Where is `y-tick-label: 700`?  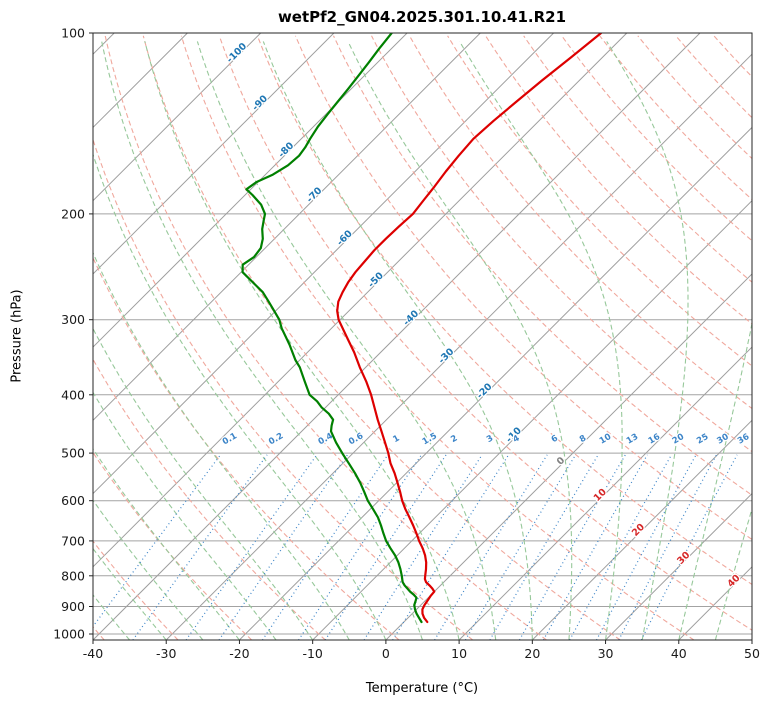
y-tick-label: 700 is located at coordinates (73, 540).